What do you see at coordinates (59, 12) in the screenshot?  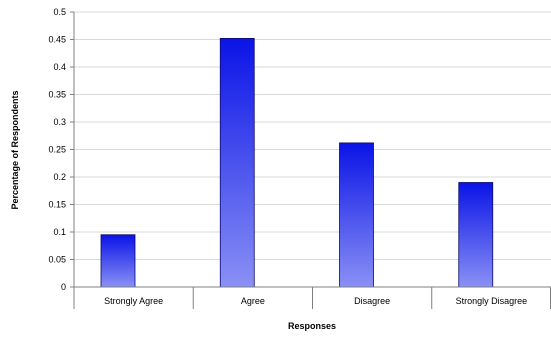 I see `y-tick-label: 0.5` at bounding box center [59, 12].